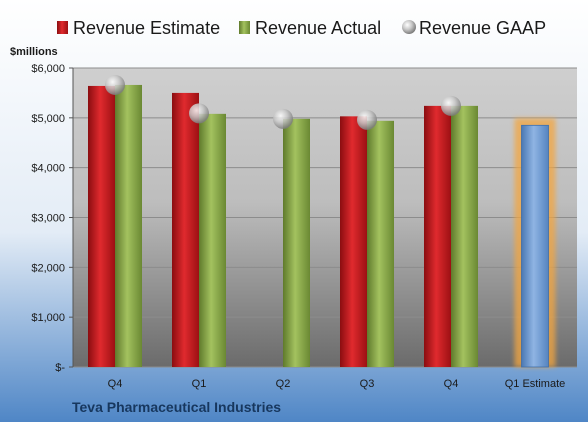  What do you see at coordinates (48, 268) in the screenshot?
I see `y-tick-label: $2,000` at bounding box center [48, 268].